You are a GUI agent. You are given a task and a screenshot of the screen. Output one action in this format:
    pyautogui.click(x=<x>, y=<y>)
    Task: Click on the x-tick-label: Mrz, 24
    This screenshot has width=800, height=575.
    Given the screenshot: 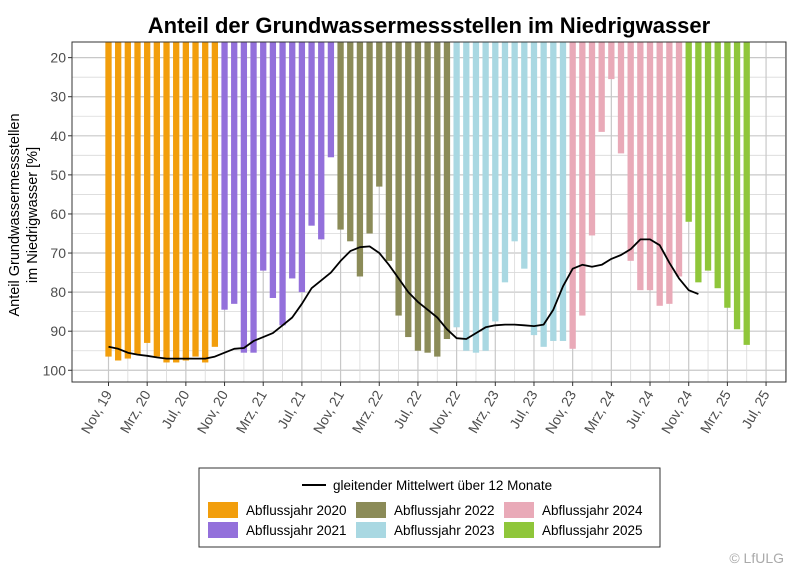 What is the action you would take?
    pyautogui.click(x=599, y=411)
    